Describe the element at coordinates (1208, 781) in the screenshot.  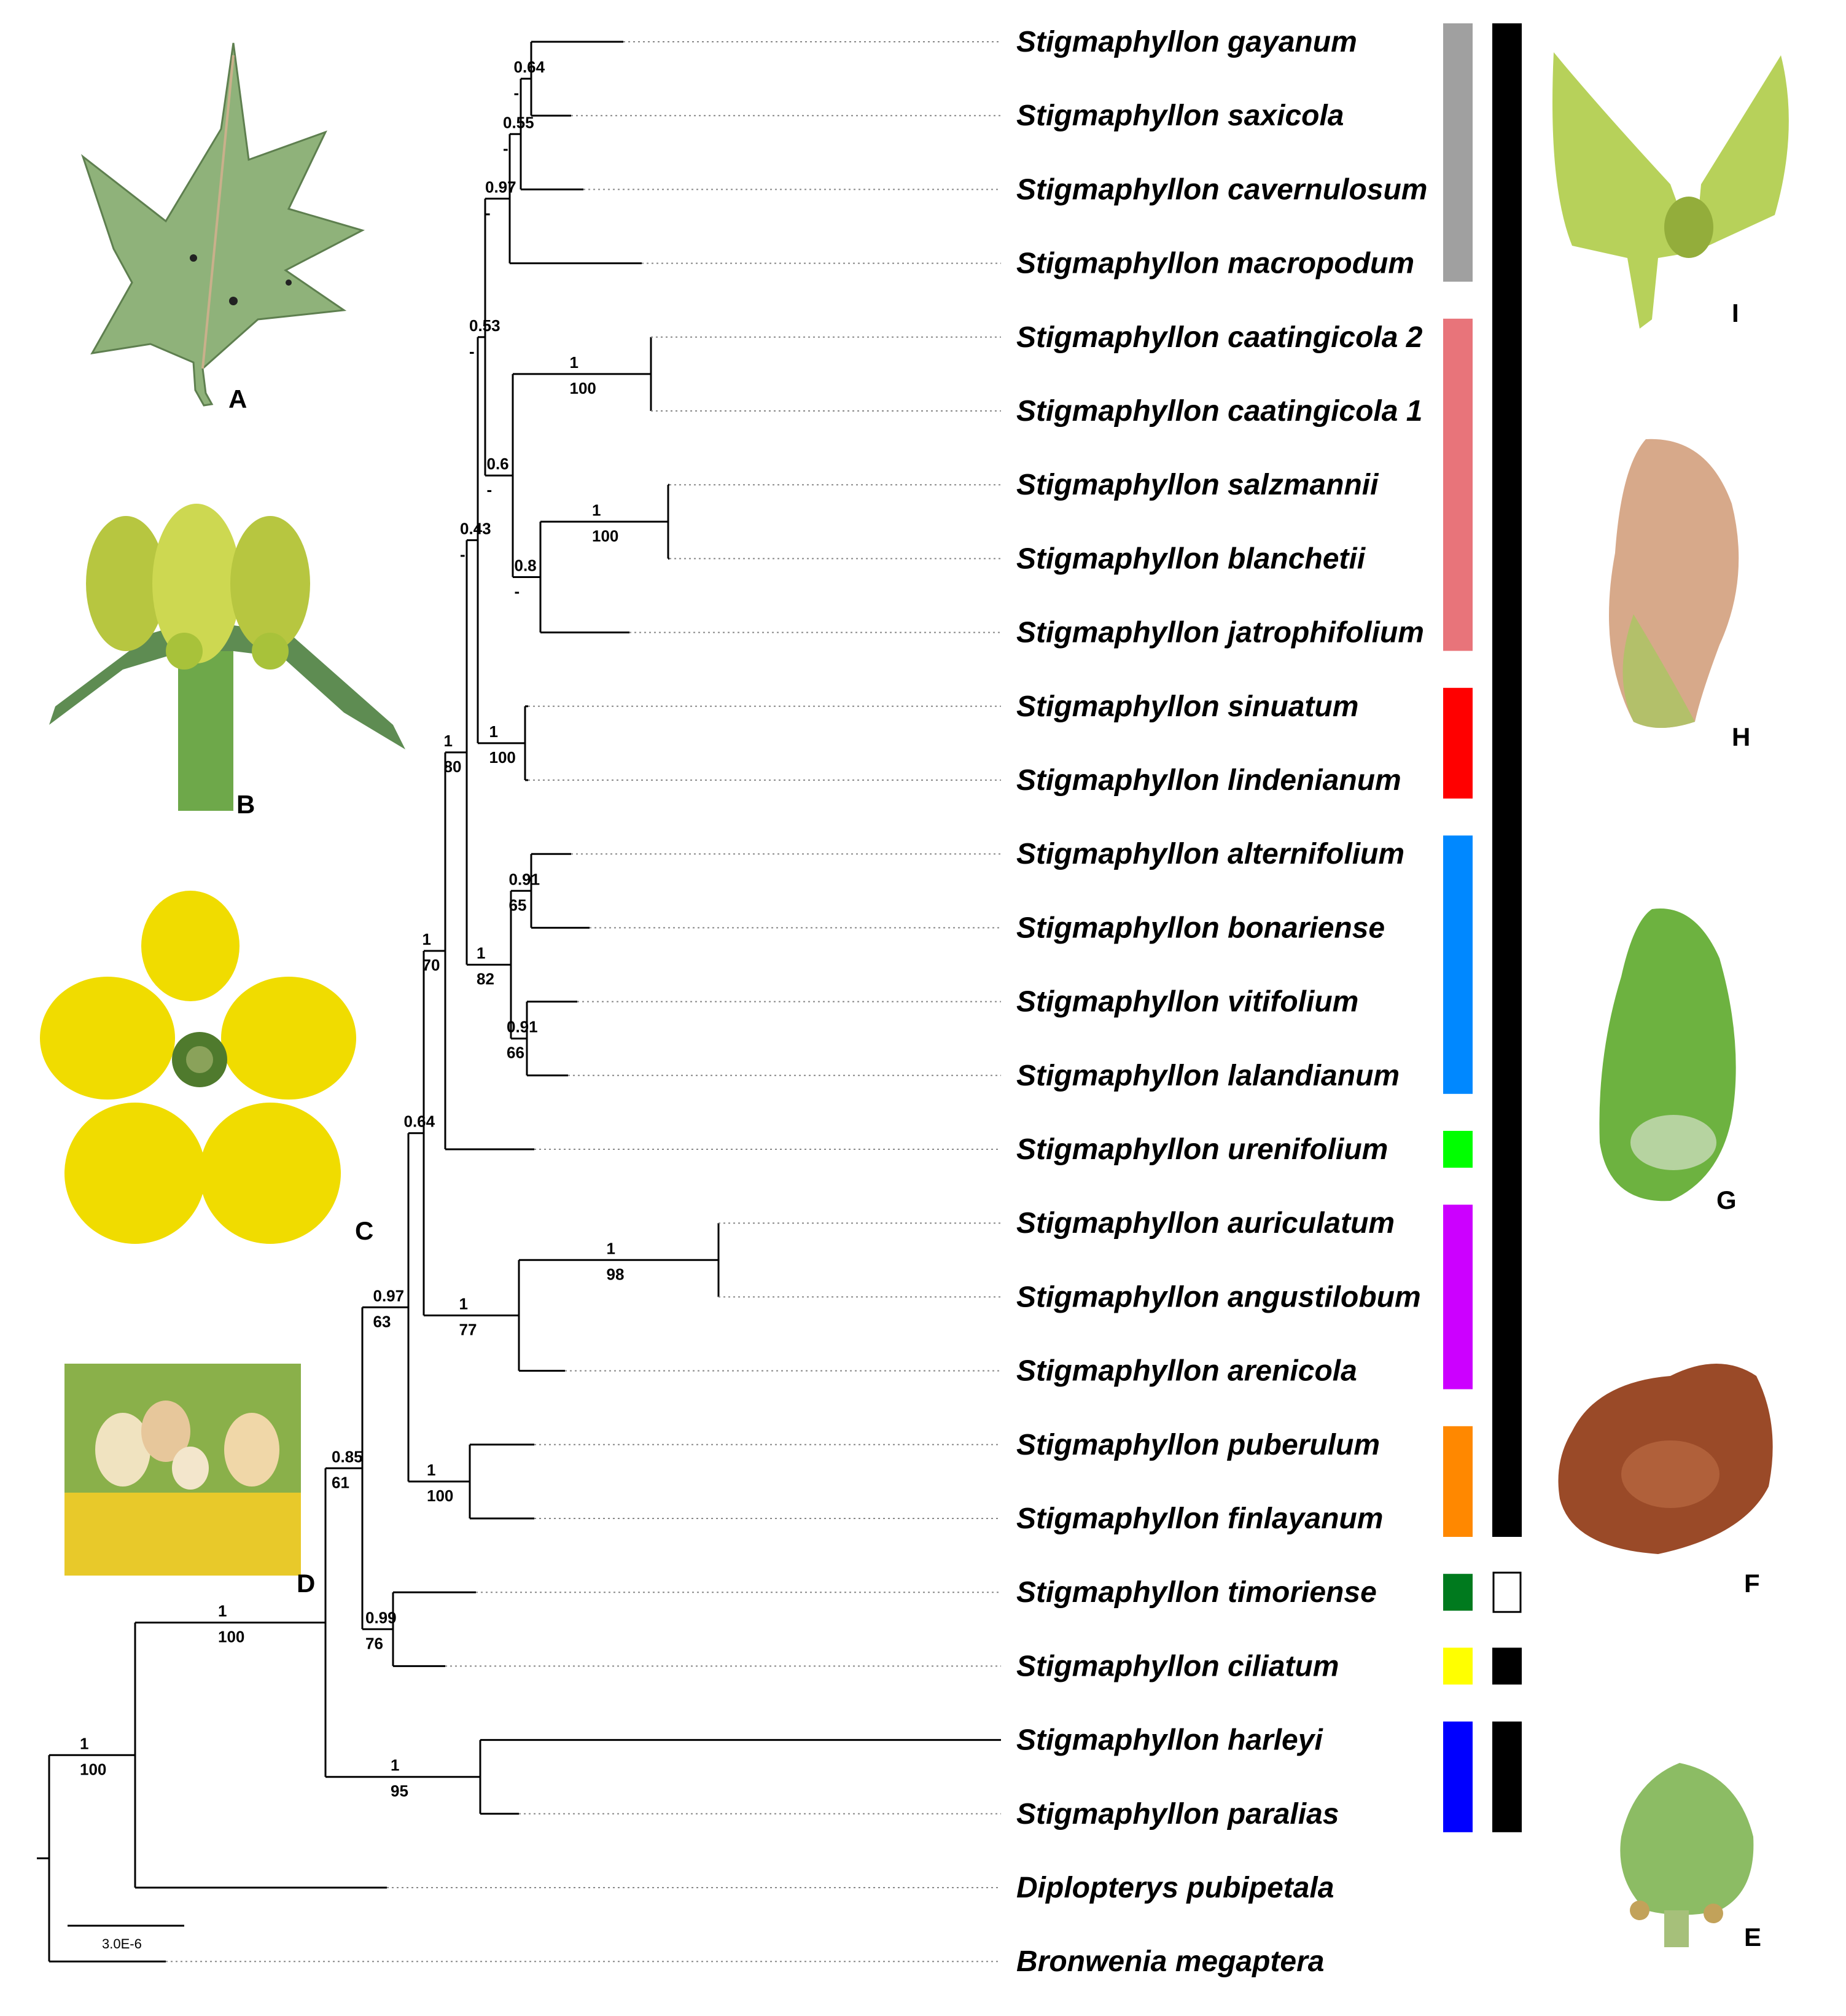
I see `taxon-label: Stigmaphyllon lindenianum` at that location.